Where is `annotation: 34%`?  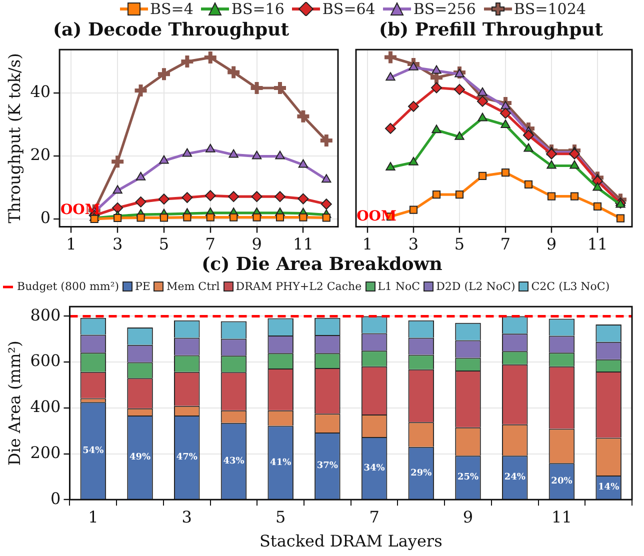
annotation: 34% is located at coordinates (375, 468).